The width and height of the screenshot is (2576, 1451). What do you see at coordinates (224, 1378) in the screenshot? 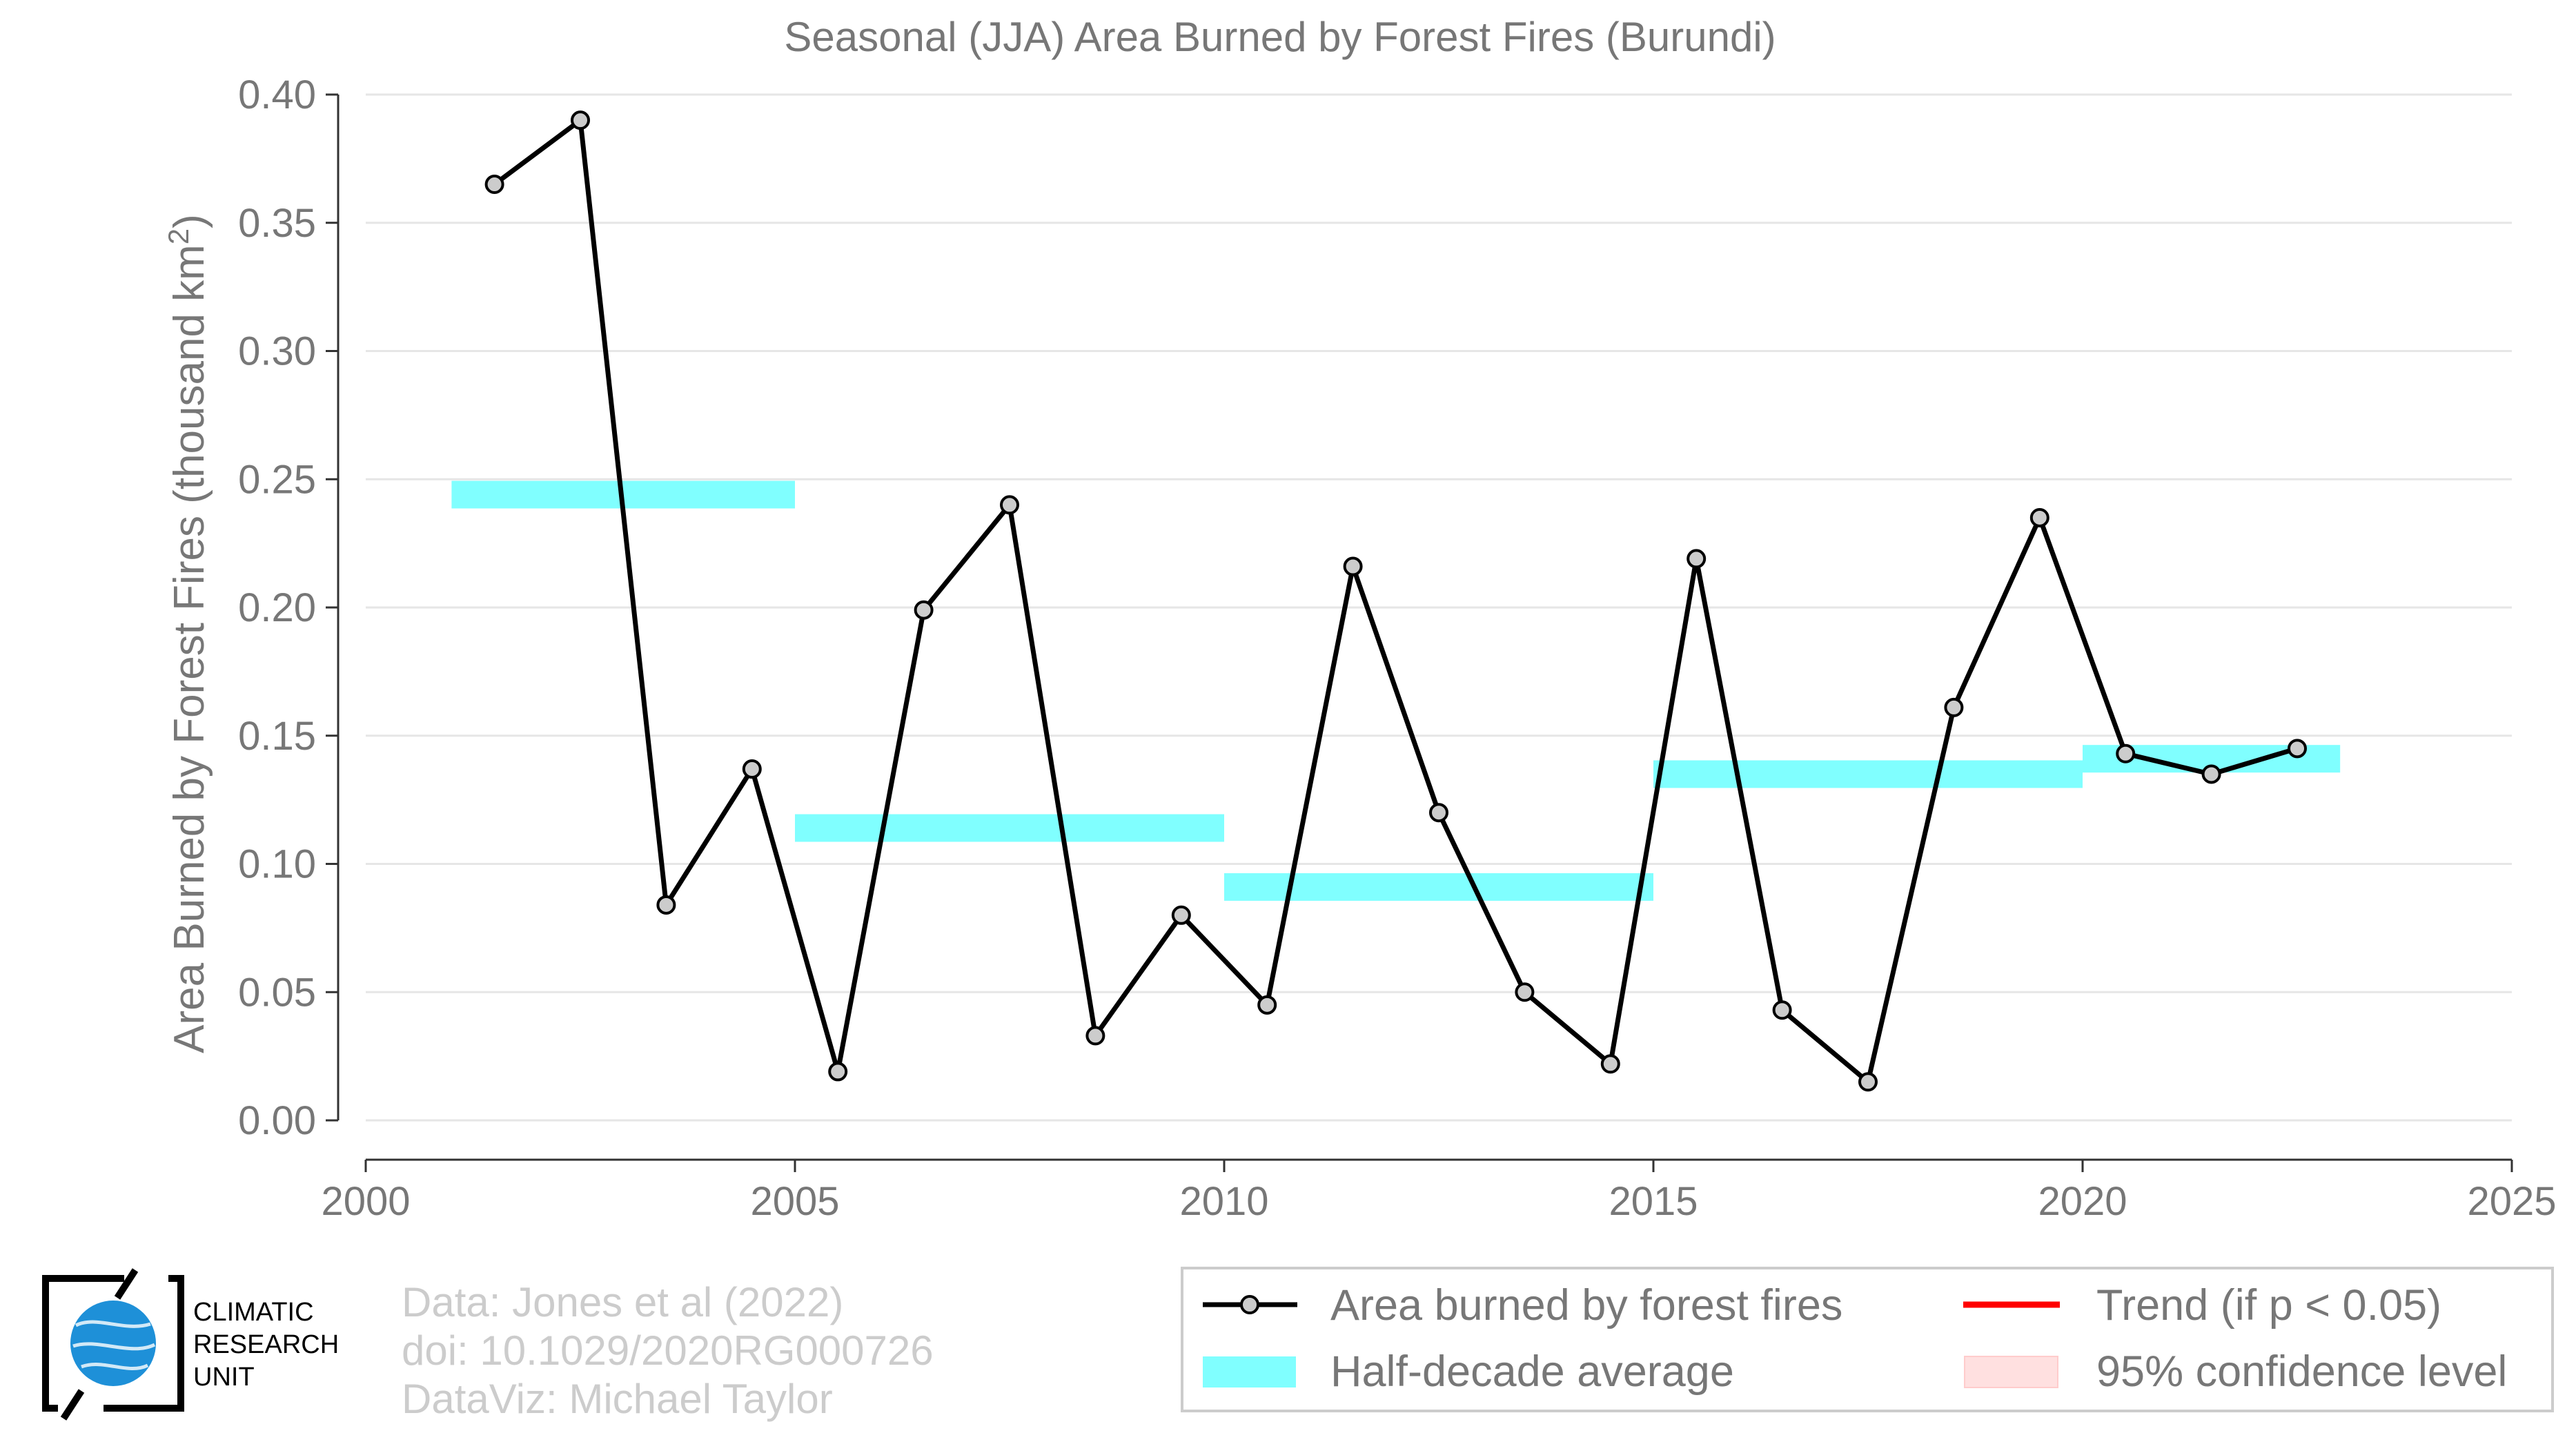
I see `logo-line-3: UNIT` at bounding box center [224, 1378].